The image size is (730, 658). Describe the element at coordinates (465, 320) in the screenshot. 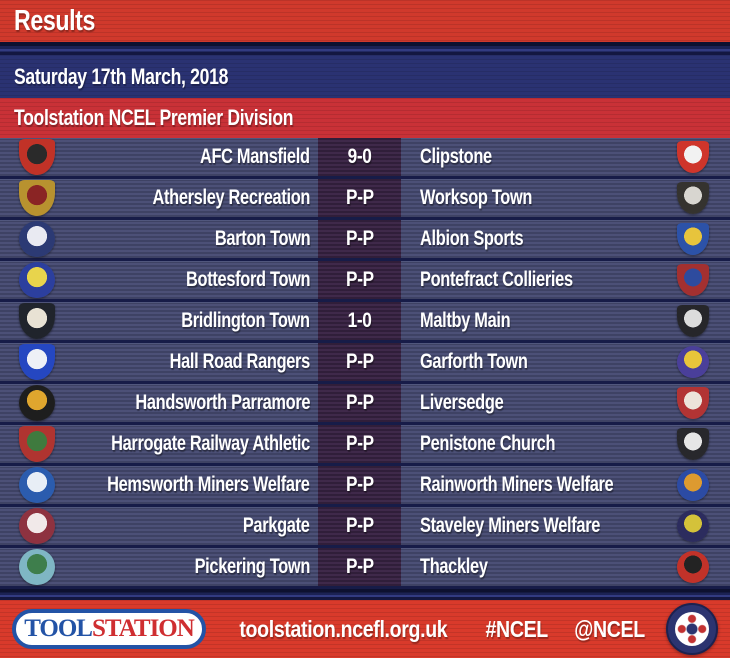

I see `away-team-name: Maltby Main` at that location.